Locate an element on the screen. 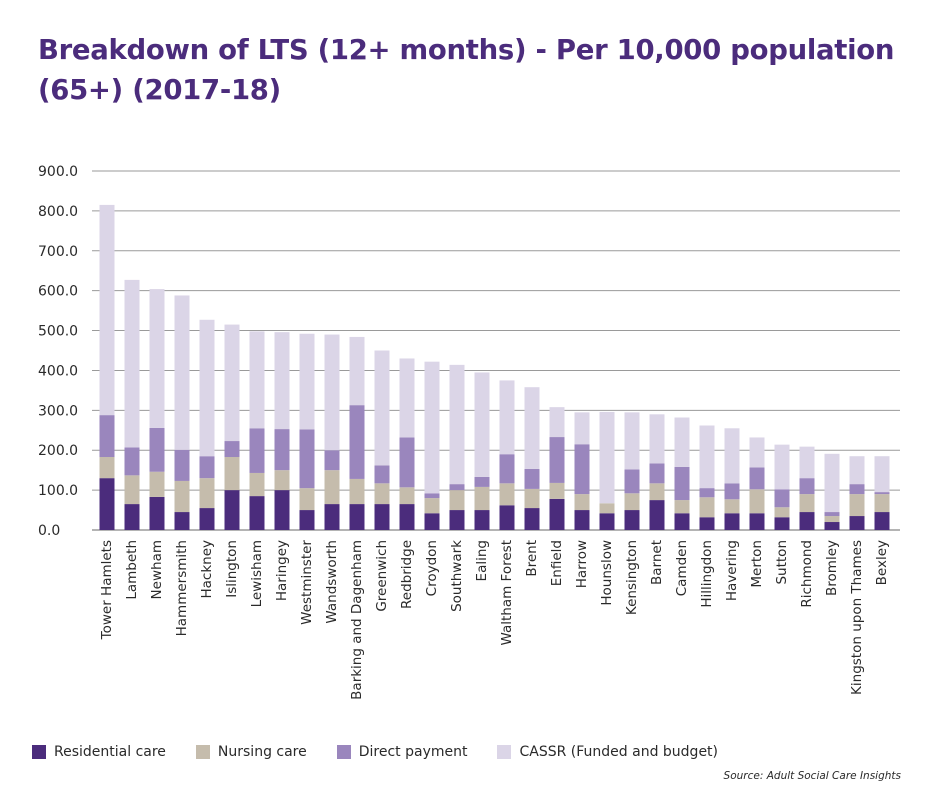 This screenshot has height=800, width=933. x-tick-label: Islington is located at coordinates (232, 569).